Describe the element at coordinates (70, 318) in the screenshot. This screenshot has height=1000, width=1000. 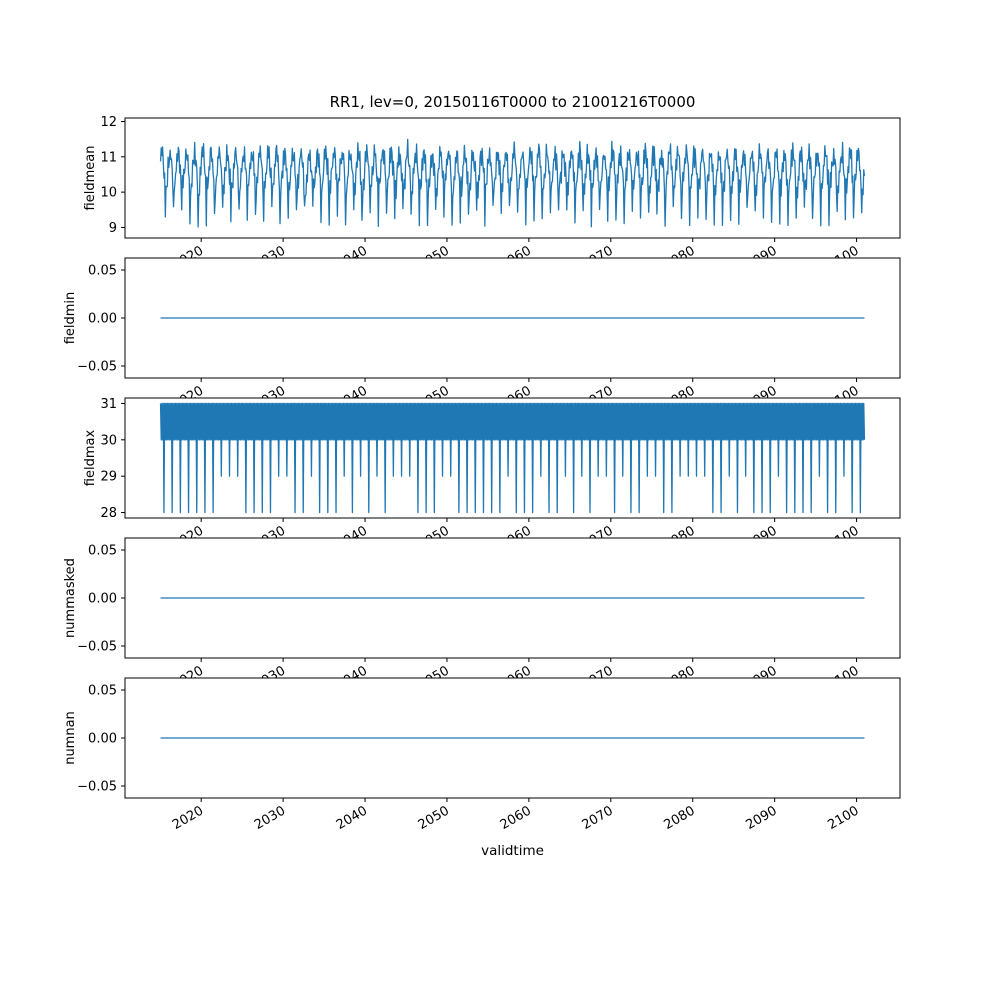
I see `y-axis-label-fieldmin: fieldmin` at that location.